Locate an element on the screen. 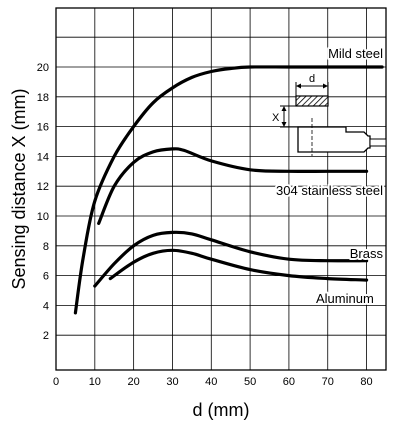 This screenshot has width=401, height=424. x-tick-label: 70 is located at coordinates (328, 382).